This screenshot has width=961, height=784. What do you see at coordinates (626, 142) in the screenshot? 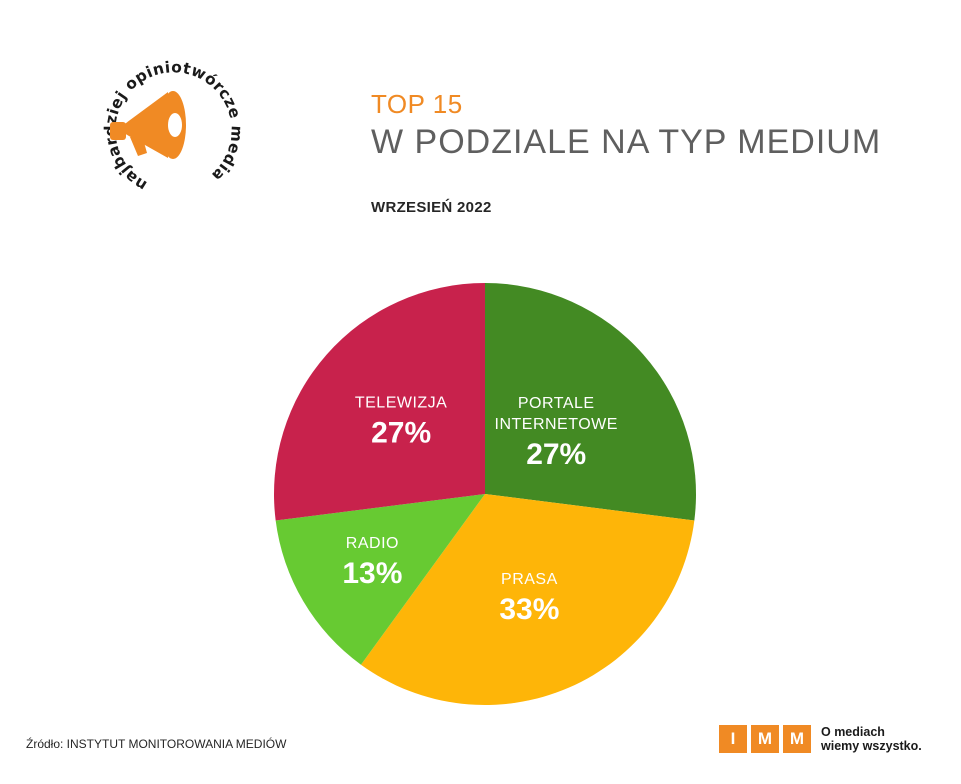
I see `page-title: W PODZIALE NA TYP MEDIUM` at bounding box center [626, 142].